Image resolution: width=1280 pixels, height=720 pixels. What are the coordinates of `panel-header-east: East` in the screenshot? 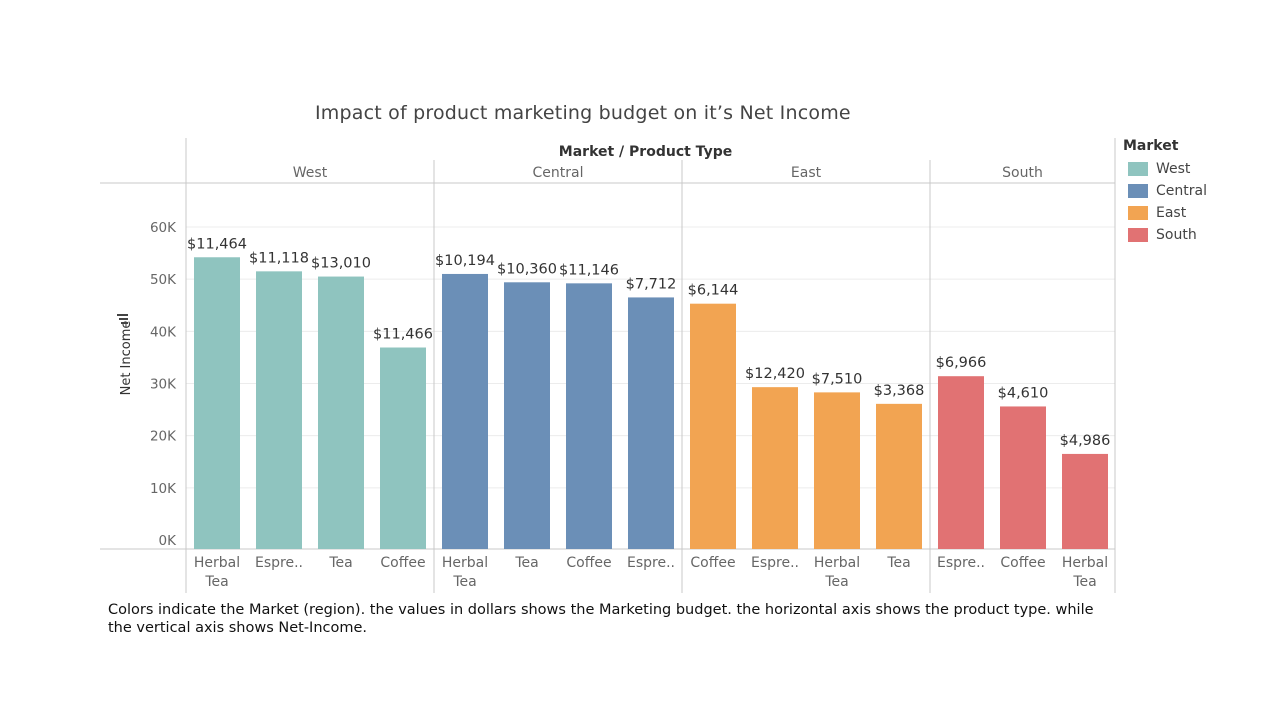 It's located at (806, 173).